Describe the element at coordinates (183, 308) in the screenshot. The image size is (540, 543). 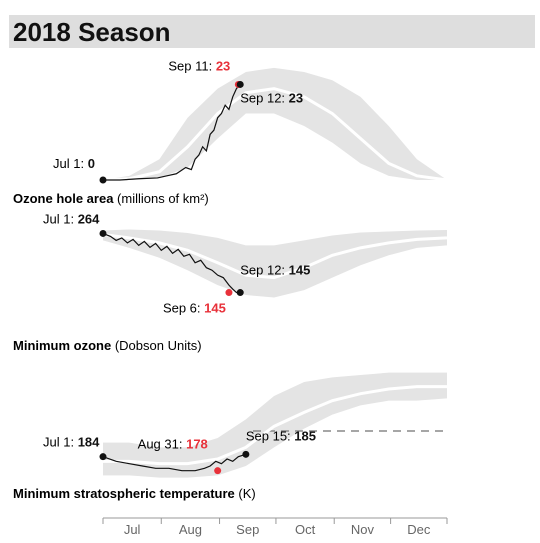
I see `minimum-ozone-callout-date-1: Sep 6:` at that location.